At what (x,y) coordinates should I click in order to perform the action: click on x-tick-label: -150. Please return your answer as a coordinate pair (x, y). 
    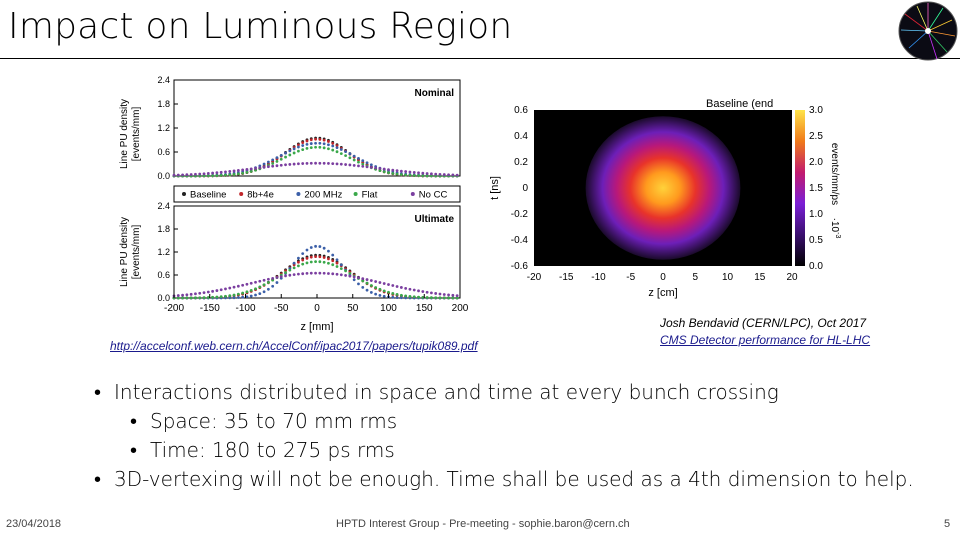
    Looking at the image, I should click on (210, 308).